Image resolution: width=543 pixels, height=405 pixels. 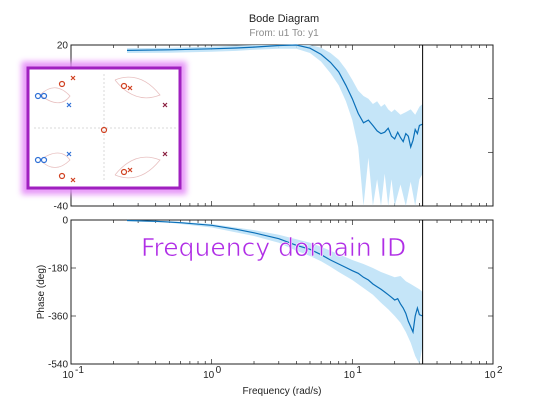 I want to click on phase-y-tick-label: 0, so click(x=65, y=221).